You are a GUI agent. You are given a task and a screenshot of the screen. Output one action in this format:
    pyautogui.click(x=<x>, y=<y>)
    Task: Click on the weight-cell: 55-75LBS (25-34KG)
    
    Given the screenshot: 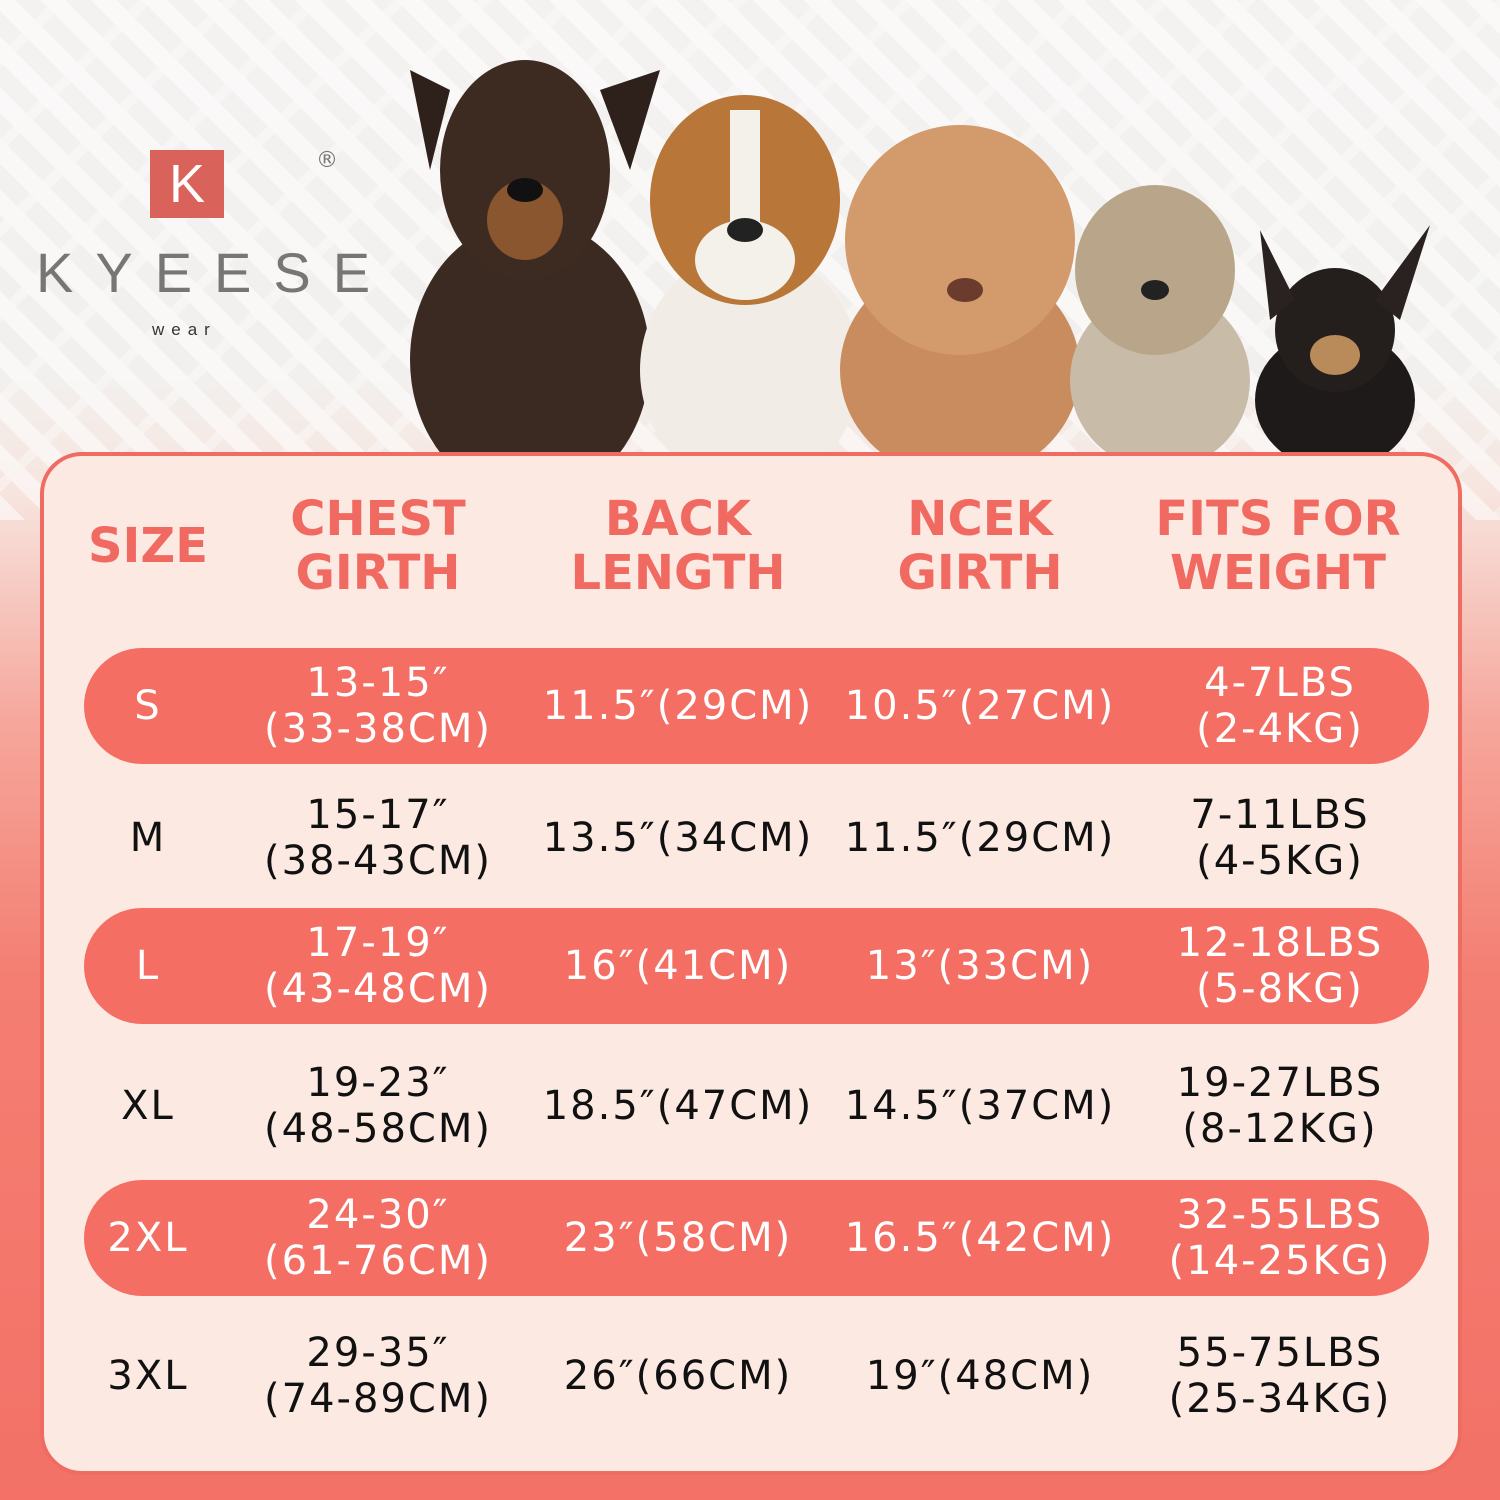 What is the action you would take?
    pyautogui.click(x=1280, y=1376)
    